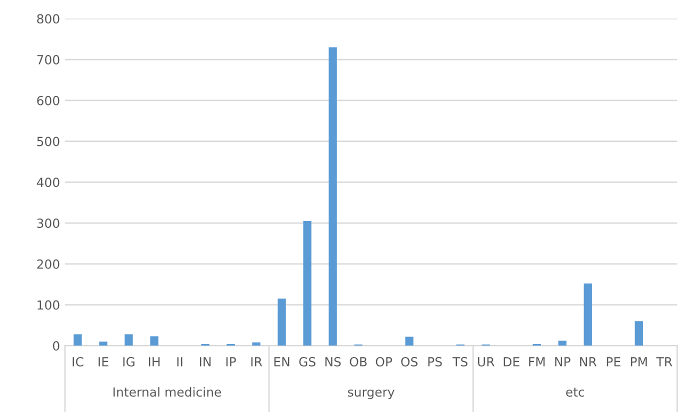 The width and height of the screenshot is (684, 414). What do you see at coordinates (78, 361) in the screenshot?
I see `x-tick-label: IC` at bounding box center [78, 361].